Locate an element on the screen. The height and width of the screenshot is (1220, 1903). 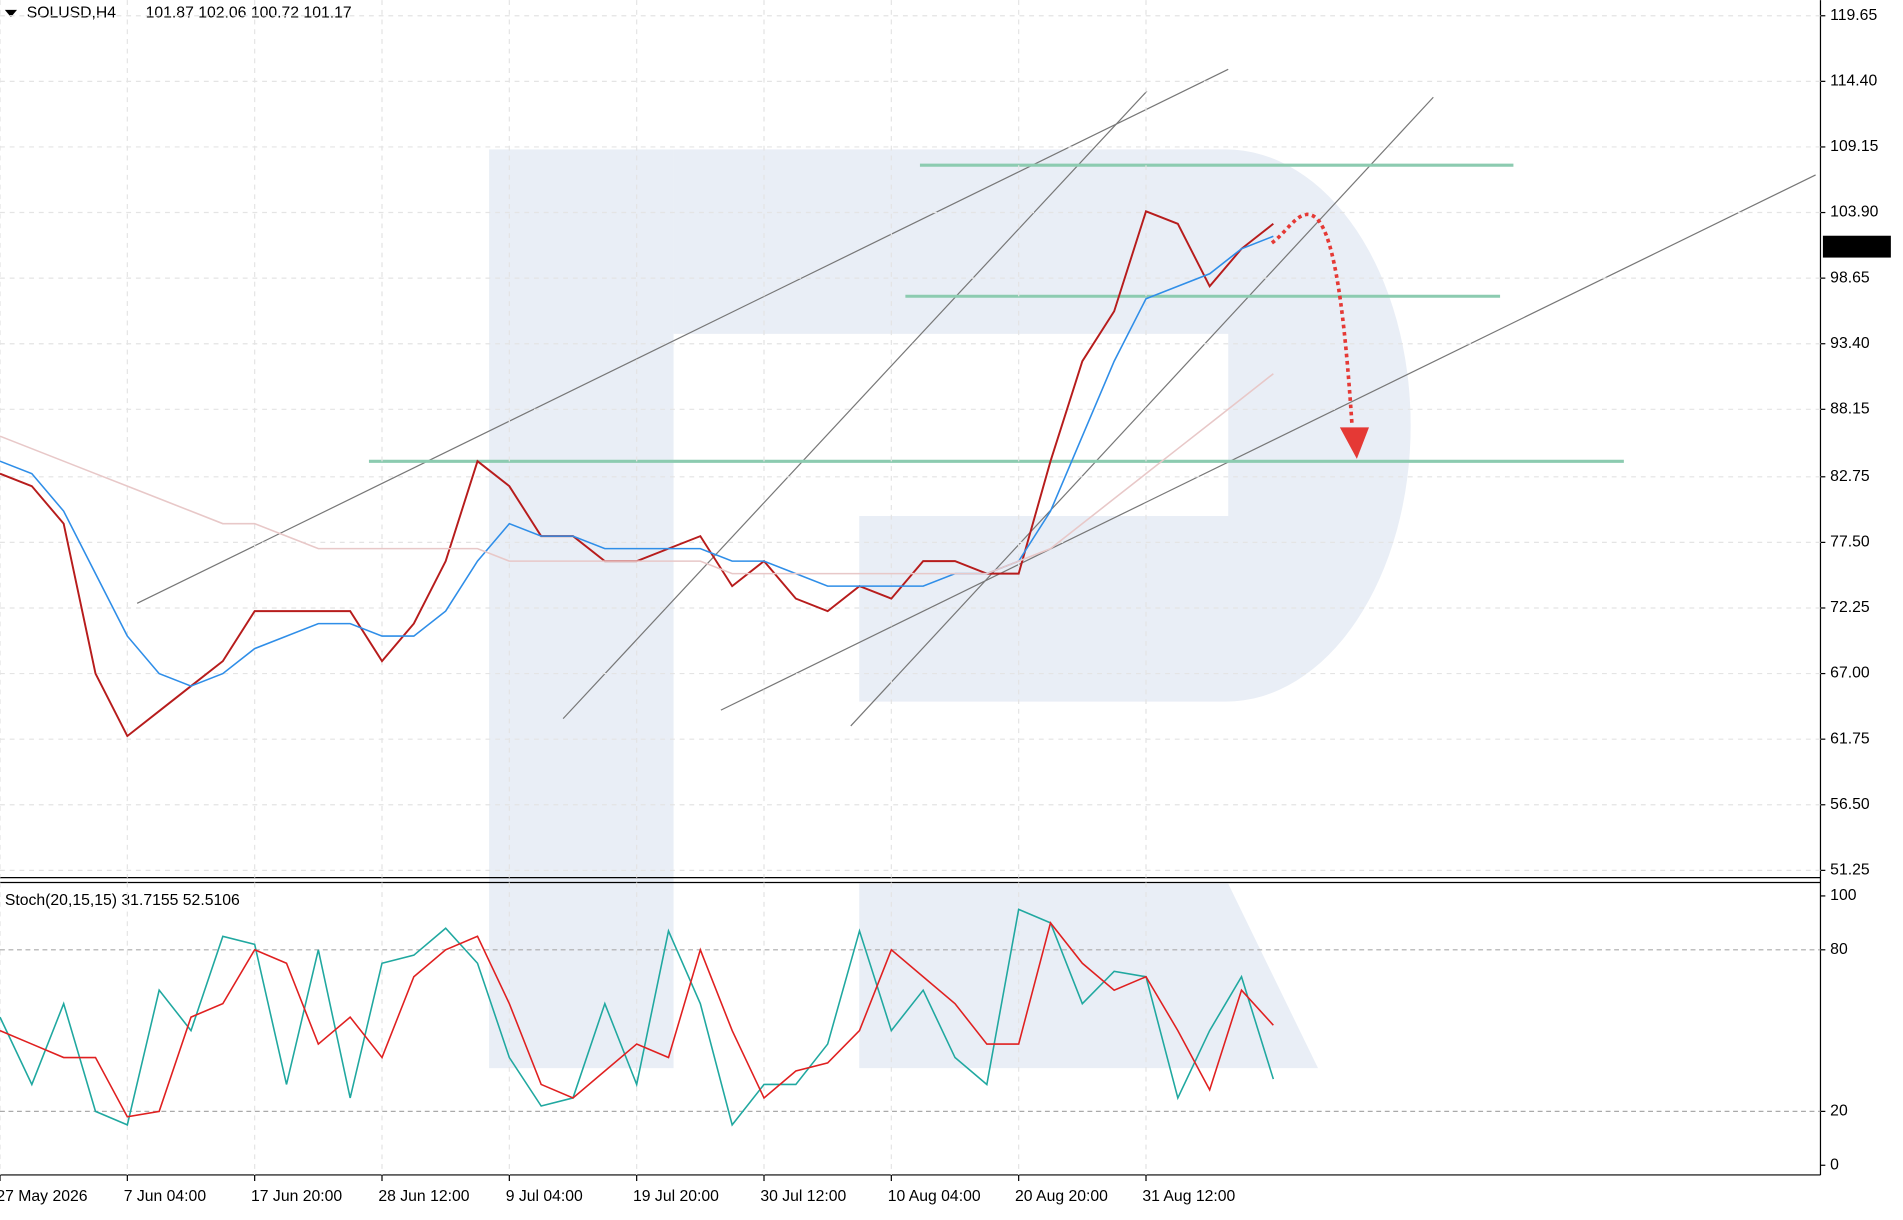
y-tick-label: 119.65 is located at coordinates (1853, 15).